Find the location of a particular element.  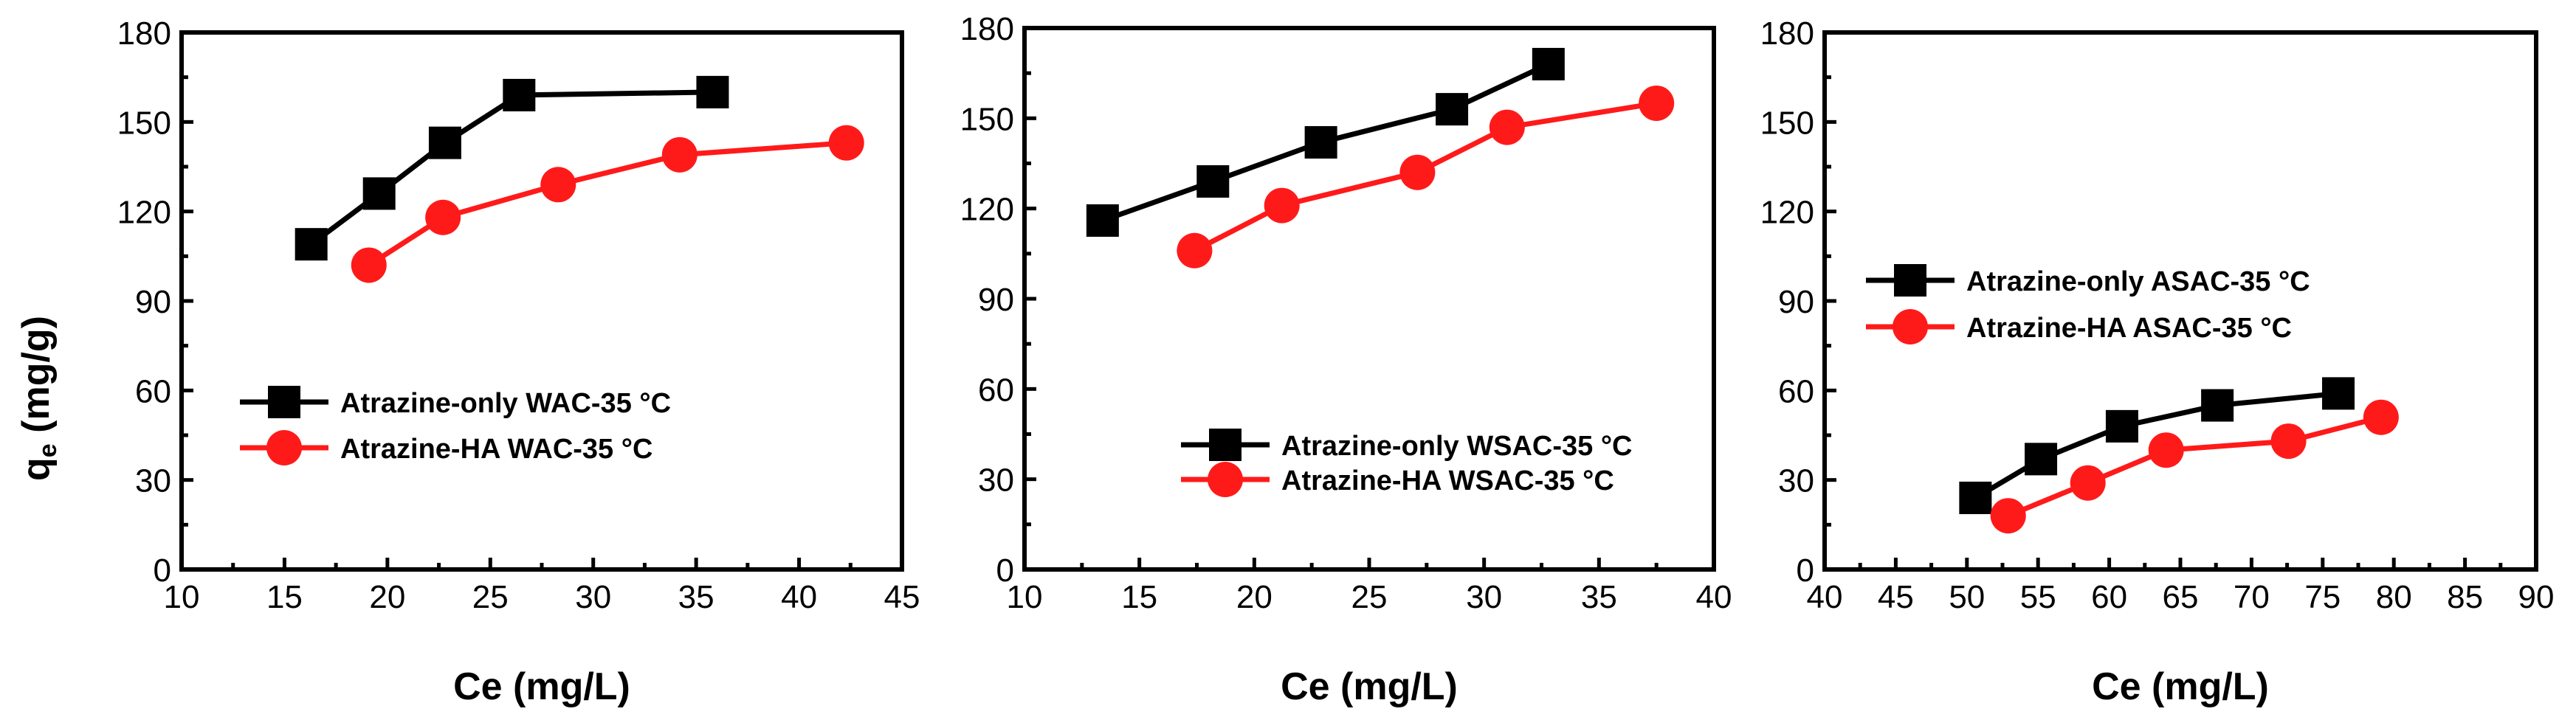

x-tick-label: 10 is located at coordinates (182, 597).